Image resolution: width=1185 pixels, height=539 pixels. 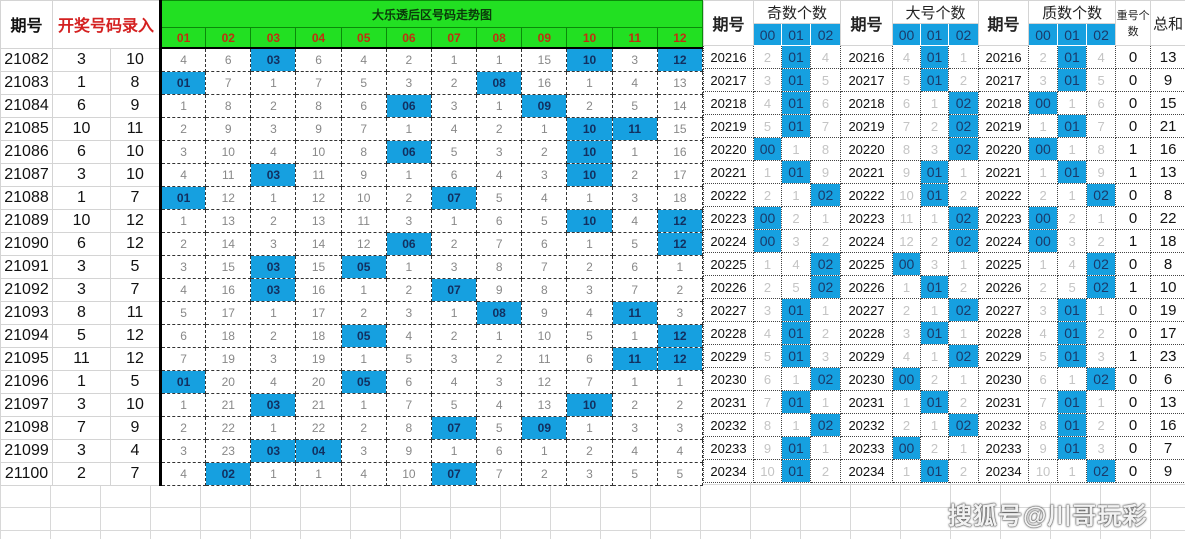 I want to click on period-cell: 20219, so click(x=728, y=126).